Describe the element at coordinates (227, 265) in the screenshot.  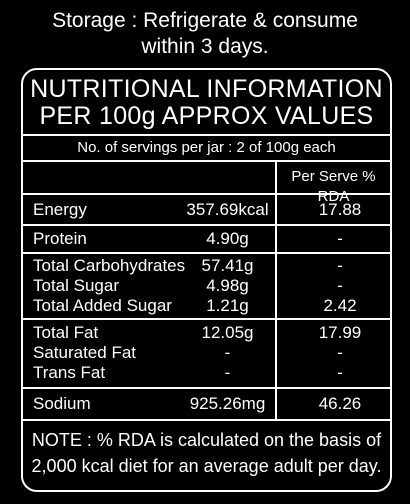
I see `row-value-carbohydrates: 57.41g` at that location.